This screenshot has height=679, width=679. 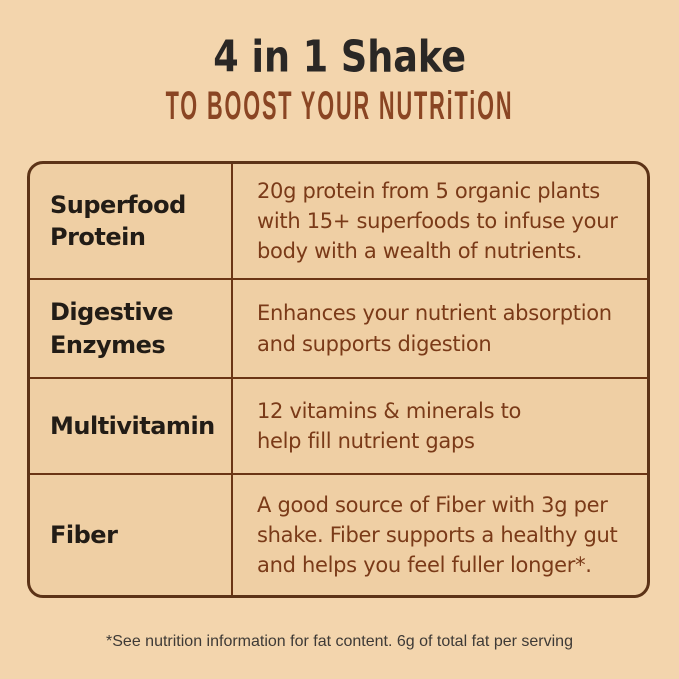 I want to click on subheader: TO BOOST YOUR NUTRiTiON, so click(x=339, y=106).